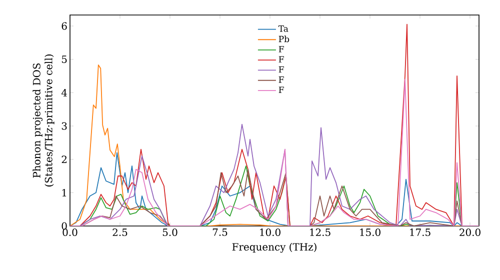 Image resolution: width=500 pixels, height=280 pixels. Describe the element at coordinates (470, 232) in the screenshot. I see `x-tick-label: 20.0` at that location.